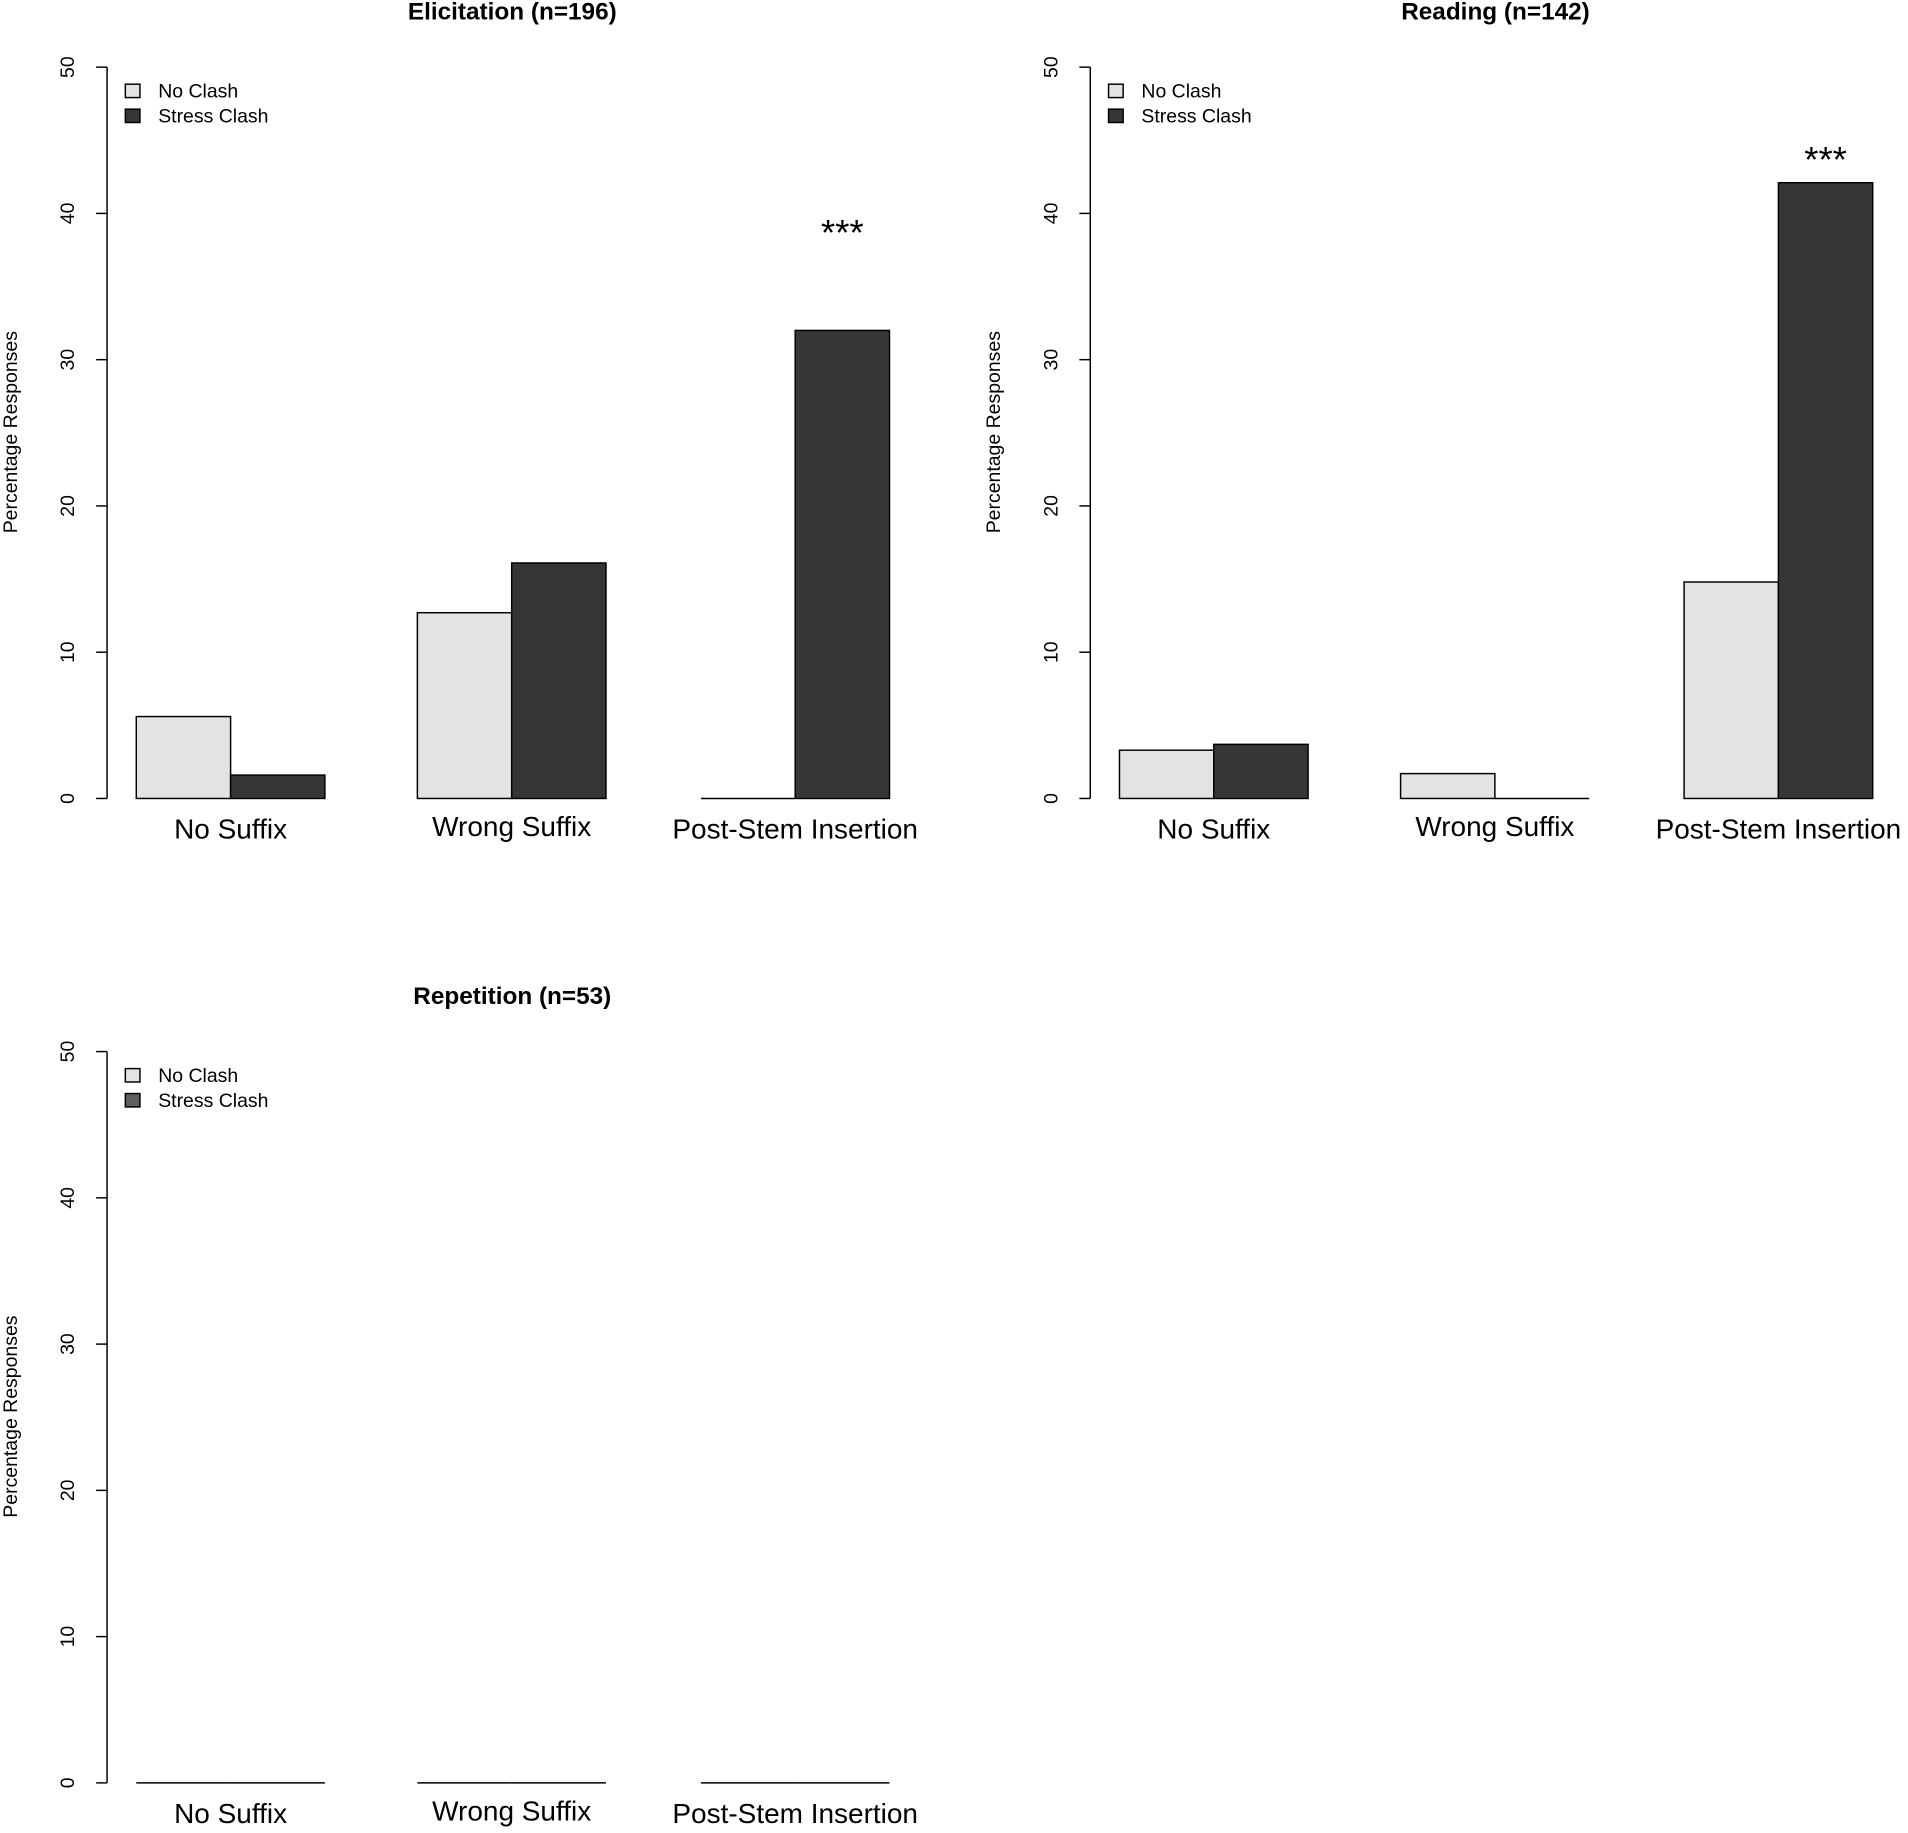 The width and height of the screenshot is (1908, 1833). I want to click on chart-title: Elicitation (n=196), so click(512, 13).